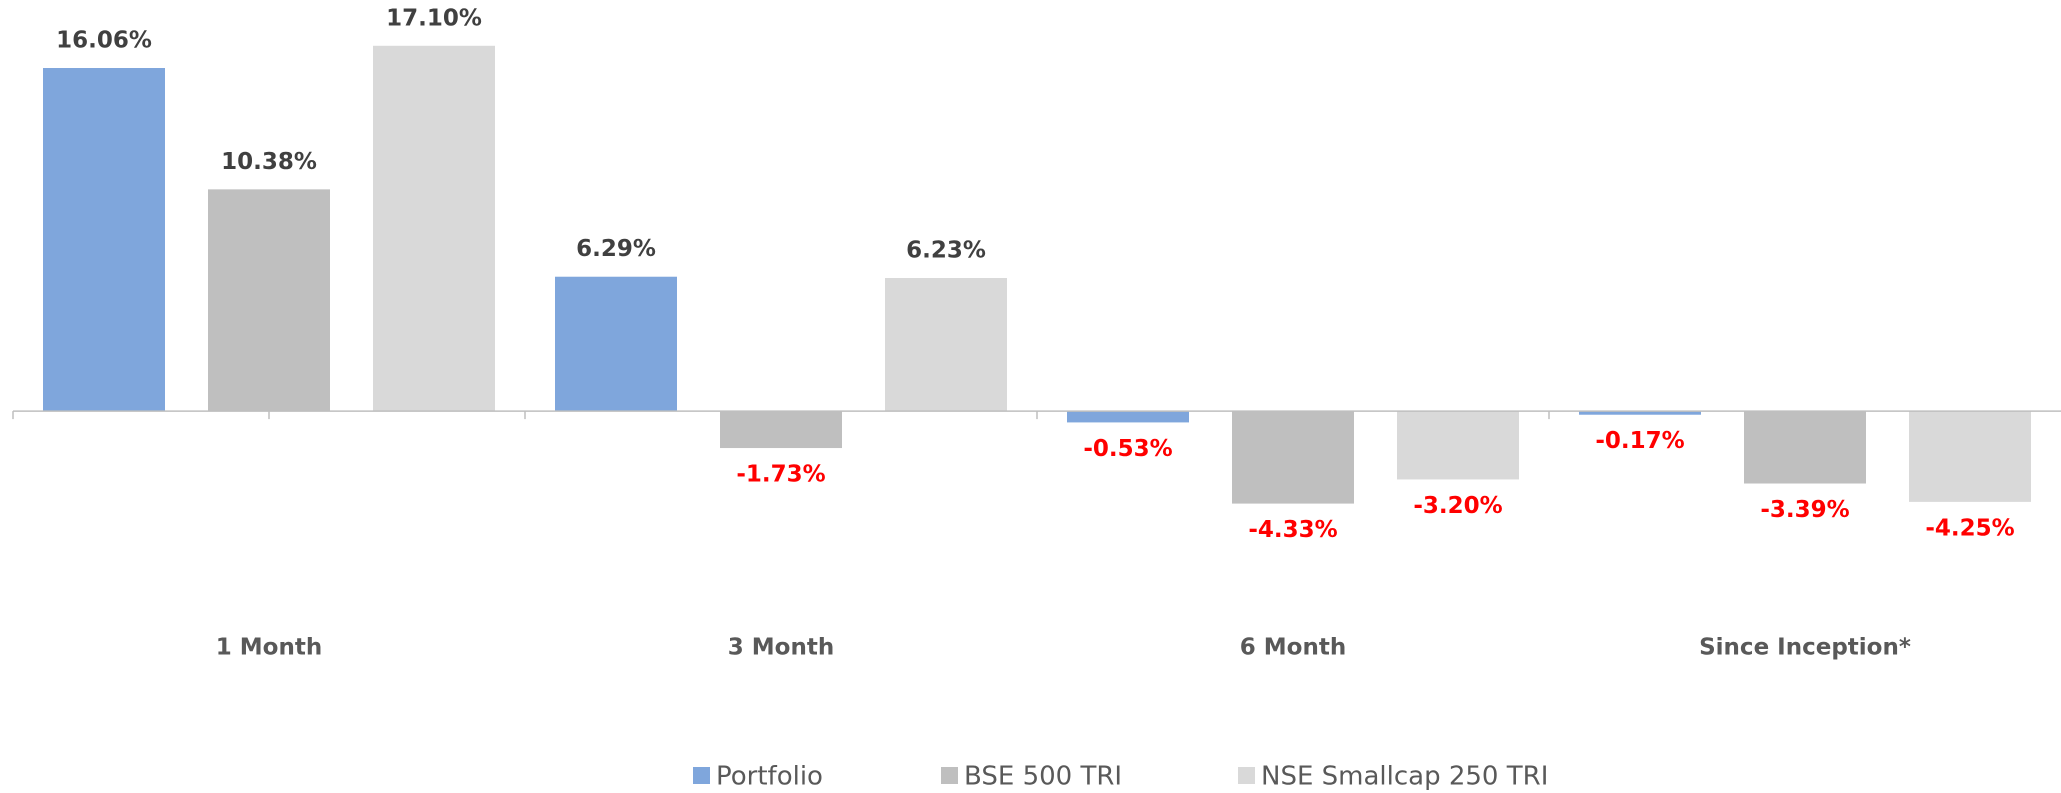 The width and height of the screenshot is (2061, 793). Describe the element at coordinates (1292, 530) in the screenshot. I see `data-label: -4.33%` at that location.